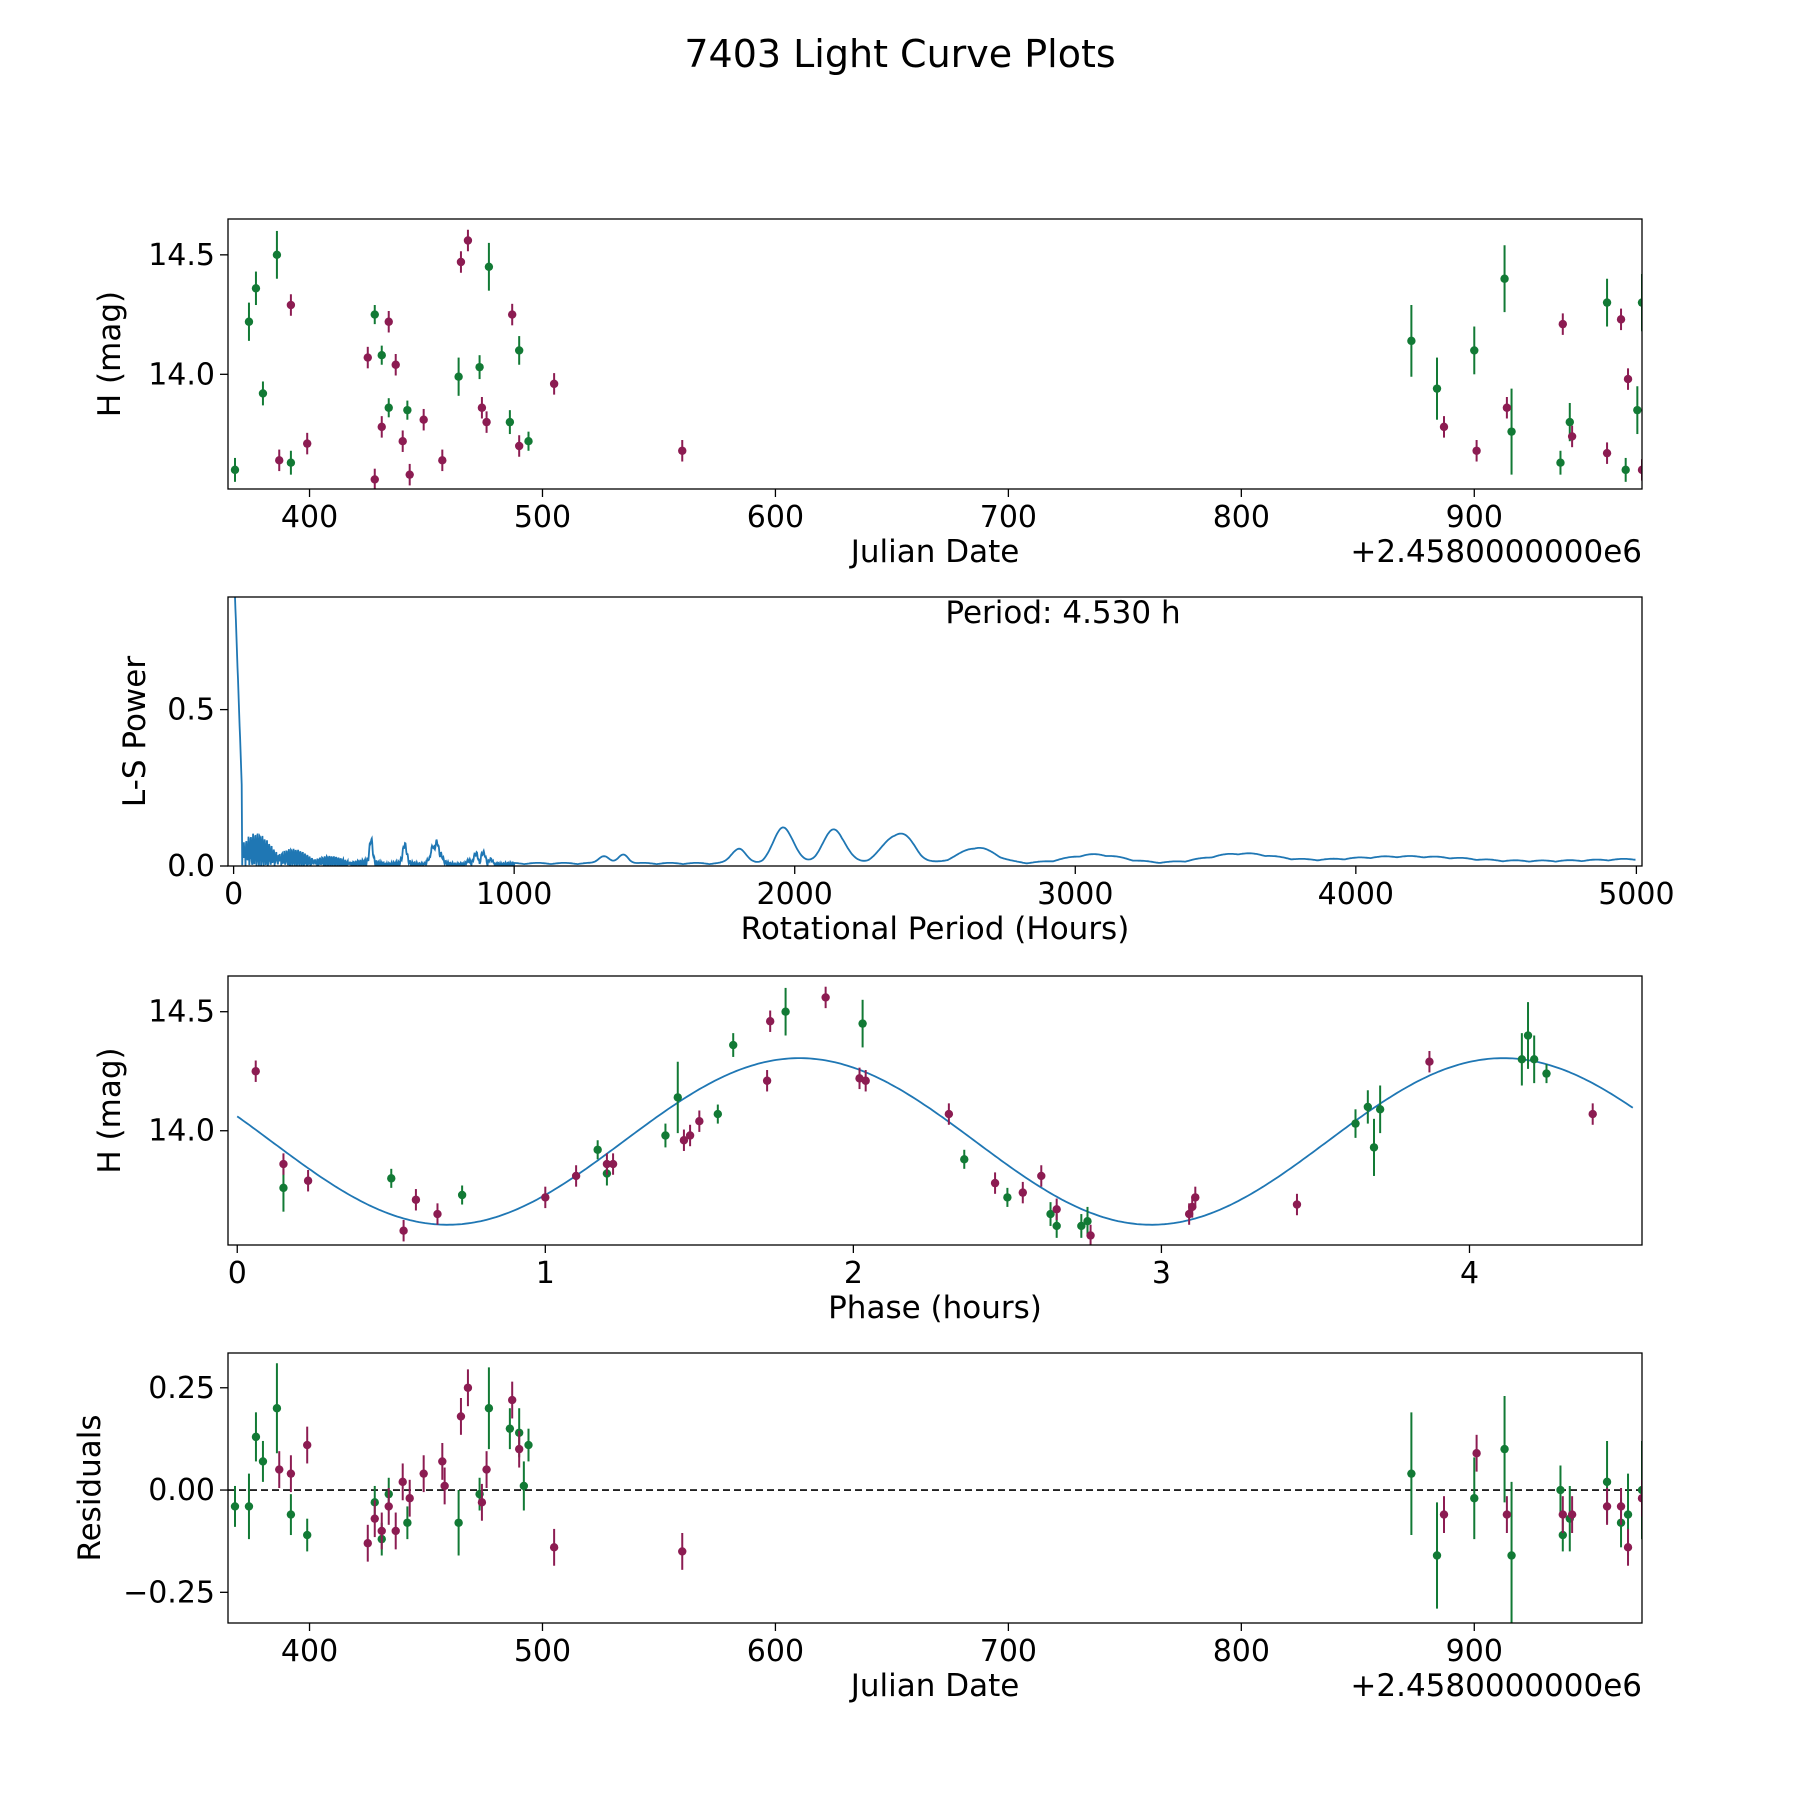 The image size is (1800, 1800). Describe the element at coordinates (935, 731) in the screenshot. I see `power-spectrum-line` at that location.